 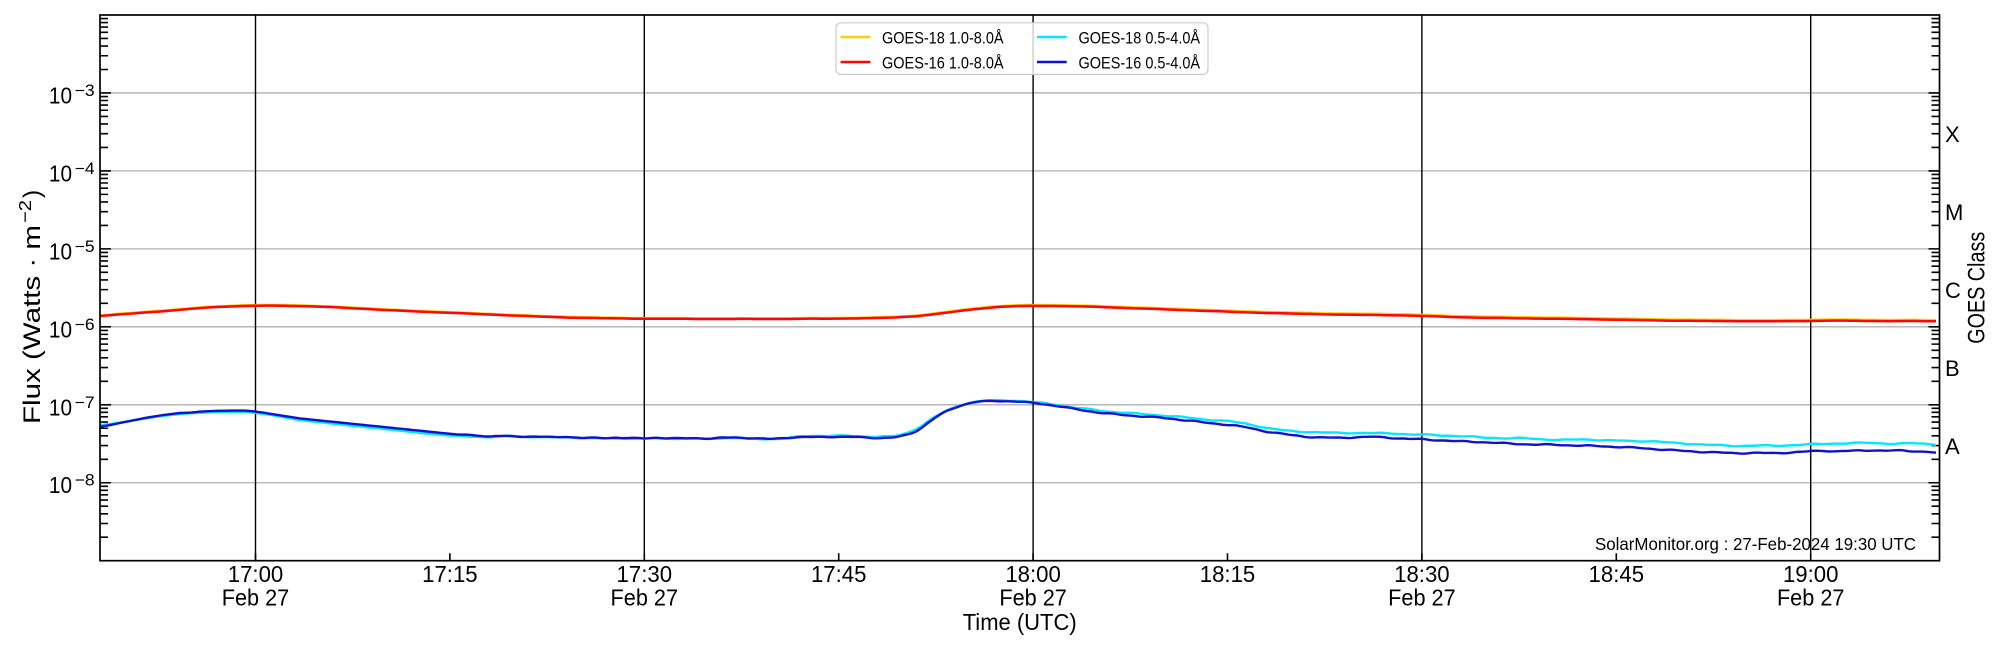 What do you see at coordinates (32, 324) in the screenshot?
I see `svg-text: Flux (Watts · m` at bounding box center [32, 324].